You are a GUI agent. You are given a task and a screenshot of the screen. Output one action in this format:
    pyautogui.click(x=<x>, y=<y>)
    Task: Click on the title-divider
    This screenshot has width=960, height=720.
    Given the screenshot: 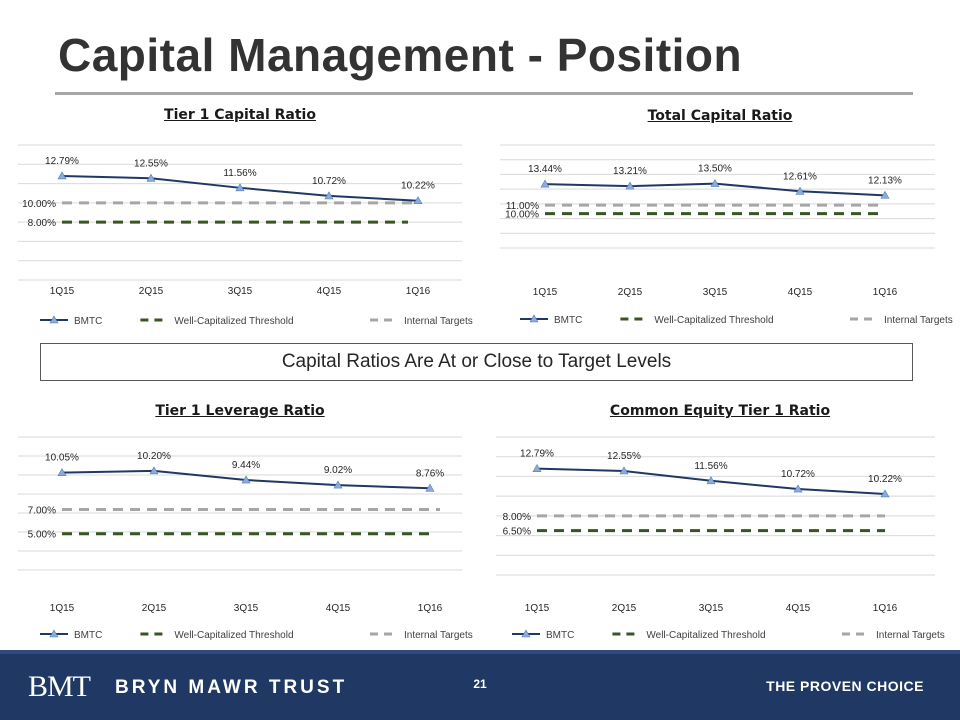 What is the action you would take?
    pyautogui.click(x=484, y=93)
    